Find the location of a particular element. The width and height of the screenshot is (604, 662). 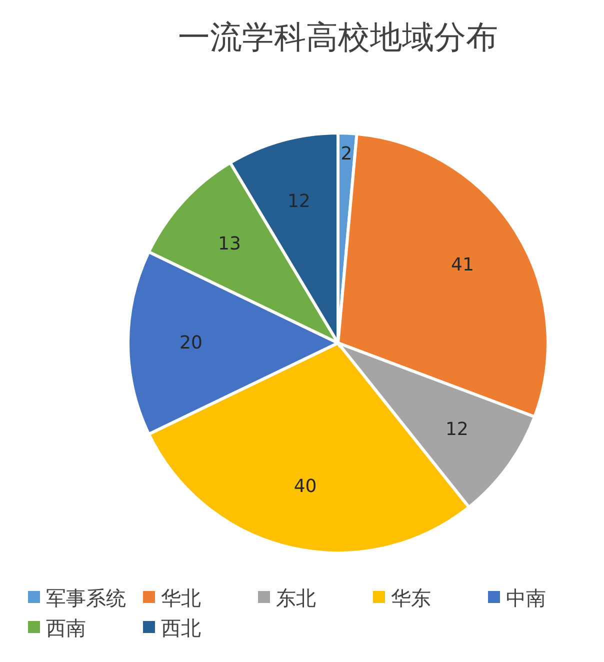

data-label: 2 is located at coordinates (346, 154).